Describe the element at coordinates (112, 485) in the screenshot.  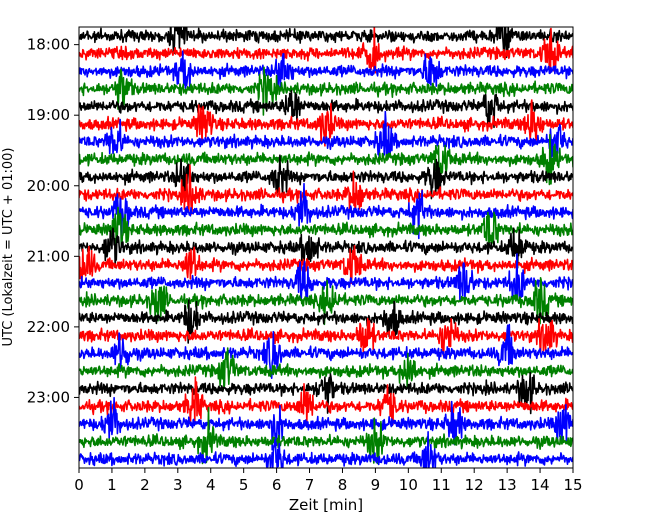
I see `x-tick-label: 1` at that location.